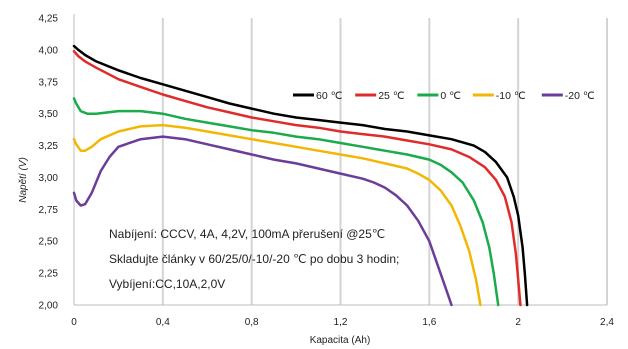 The height and width of the screenshot is (349, 628). What do you see at coordinates (607, 322) in the screenshot?
I see `x-tick-label: 2,4` at bounding box center [607, 322].